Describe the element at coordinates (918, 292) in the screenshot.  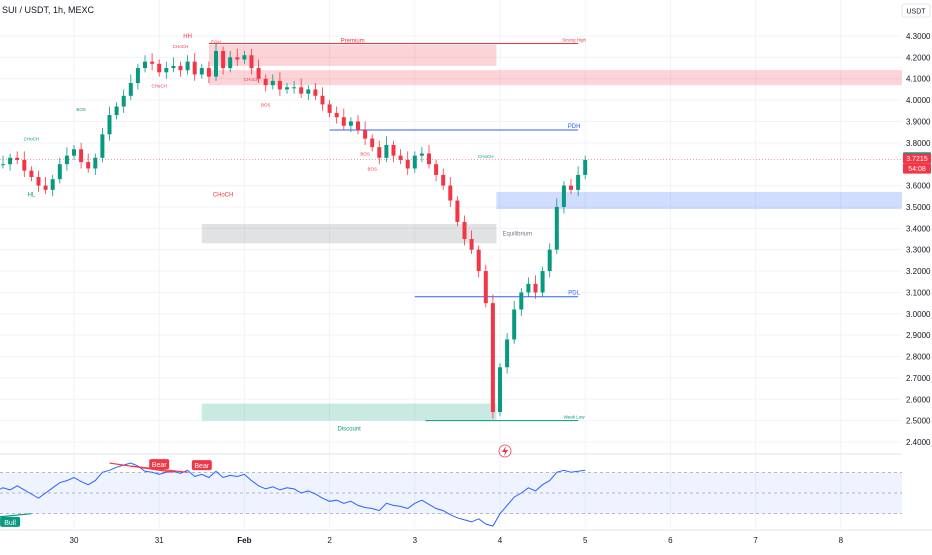
I see `price-tick-label-11: 3.1000` at that location.